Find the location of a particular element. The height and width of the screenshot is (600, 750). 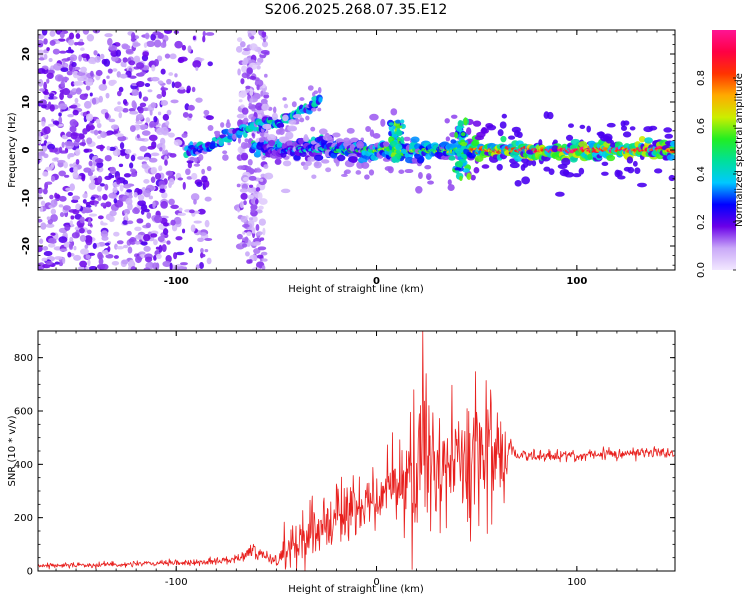

x-tick-label: -100 is located at coordinates (176, 582).